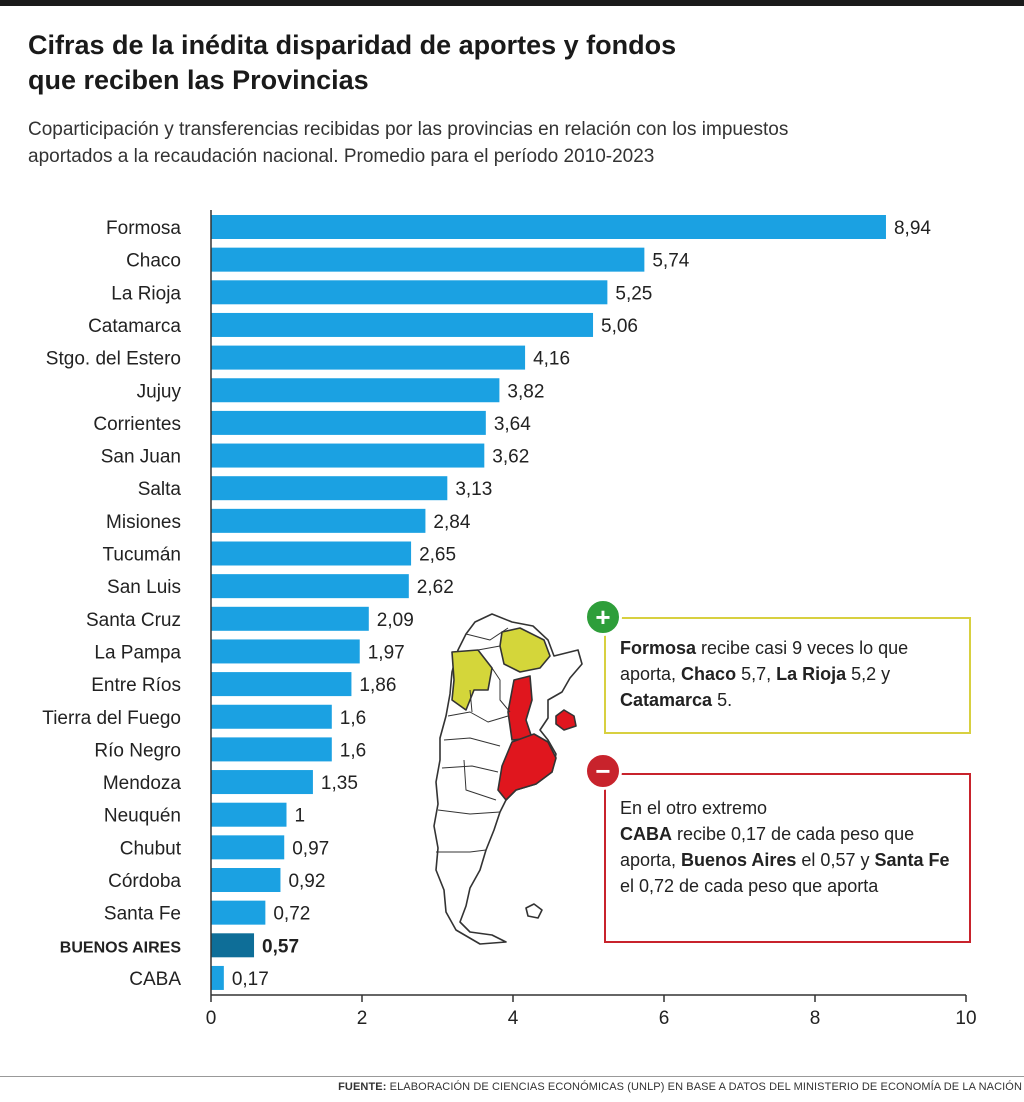 This screenshot has height=1102, width=1024. Describe the element at coordinates (811, 674) in the screenshot. I see `callout-emphasis: La Rioja` at that location.